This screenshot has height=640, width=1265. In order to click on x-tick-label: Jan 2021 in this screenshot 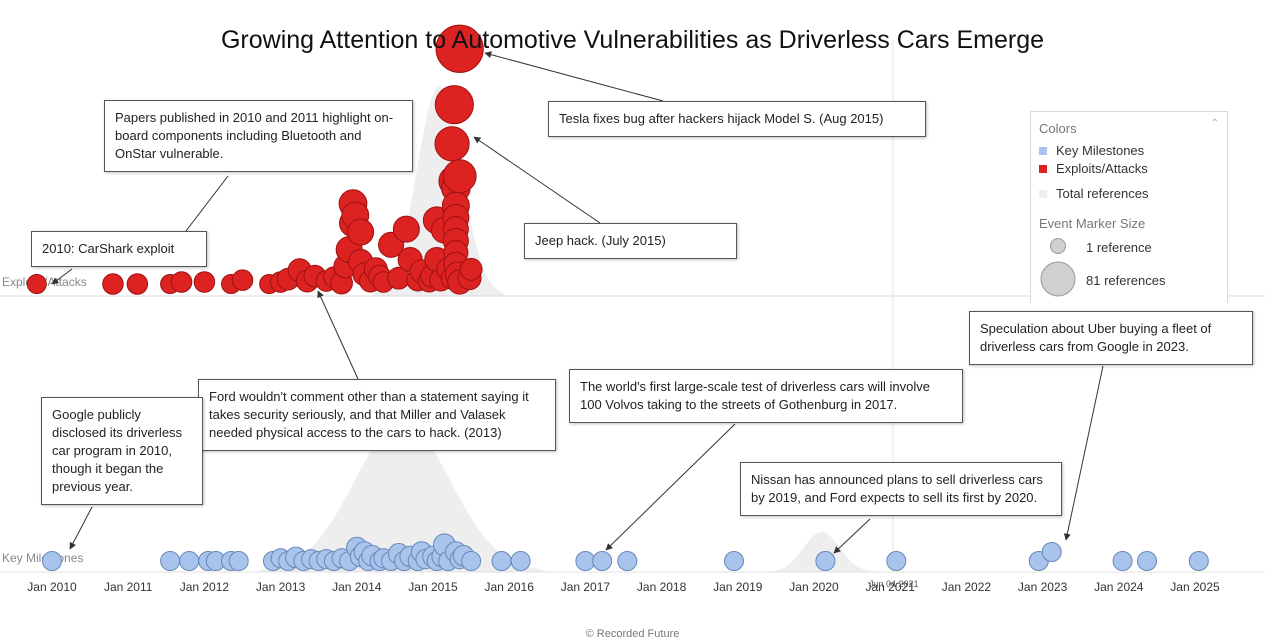, I will do `click(891, 587)`.